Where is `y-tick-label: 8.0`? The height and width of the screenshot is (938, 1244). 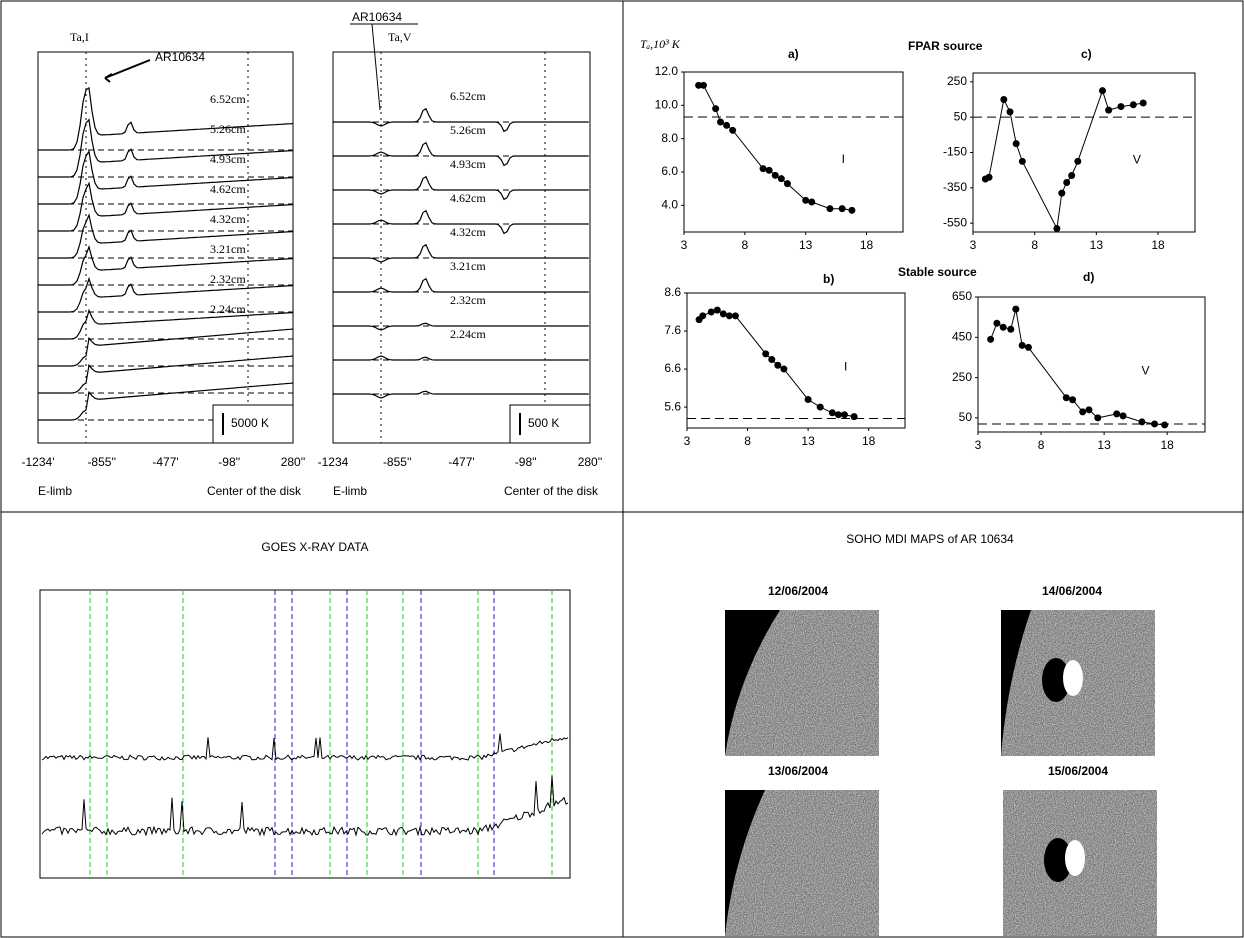 y-tick-label: 8.0 is located at coordinates (669, 138).